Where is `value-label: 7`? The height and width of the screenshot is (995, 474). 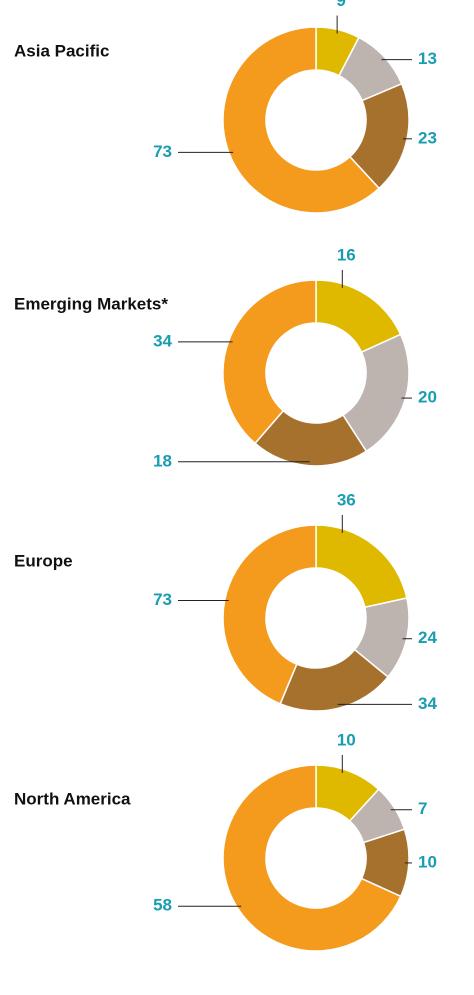
value-label: 7 is located at coordinates (422, 808).